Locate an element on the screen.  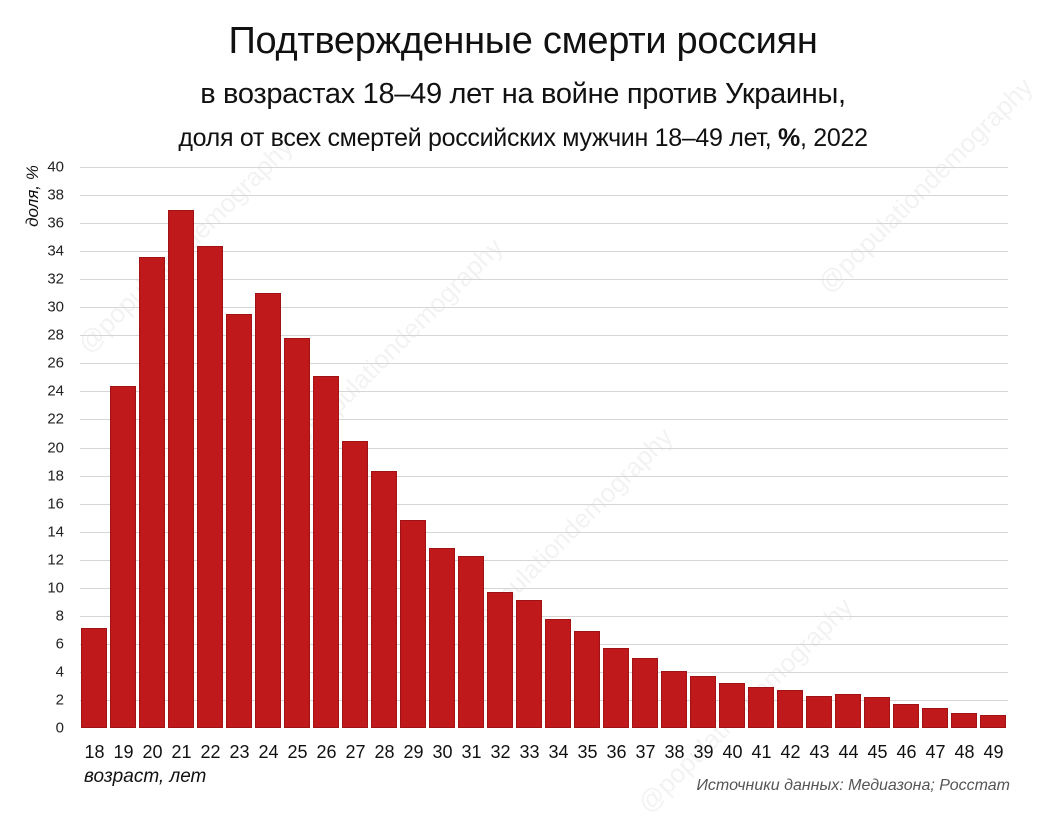
x-tick-label: 27 is located at coordinates (355, 752).